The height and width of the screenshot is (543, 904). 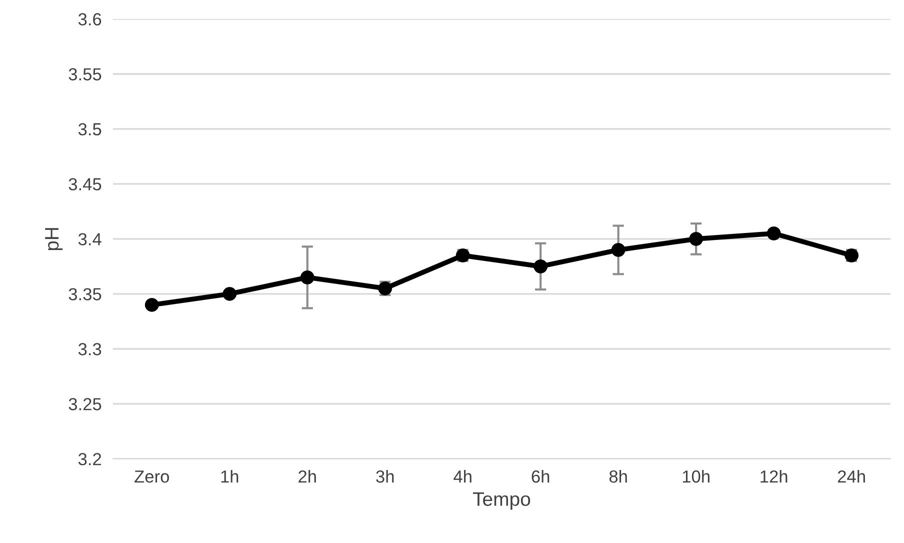 I want to click on x-axis-title: Tempo, so click(x=501, y=501).